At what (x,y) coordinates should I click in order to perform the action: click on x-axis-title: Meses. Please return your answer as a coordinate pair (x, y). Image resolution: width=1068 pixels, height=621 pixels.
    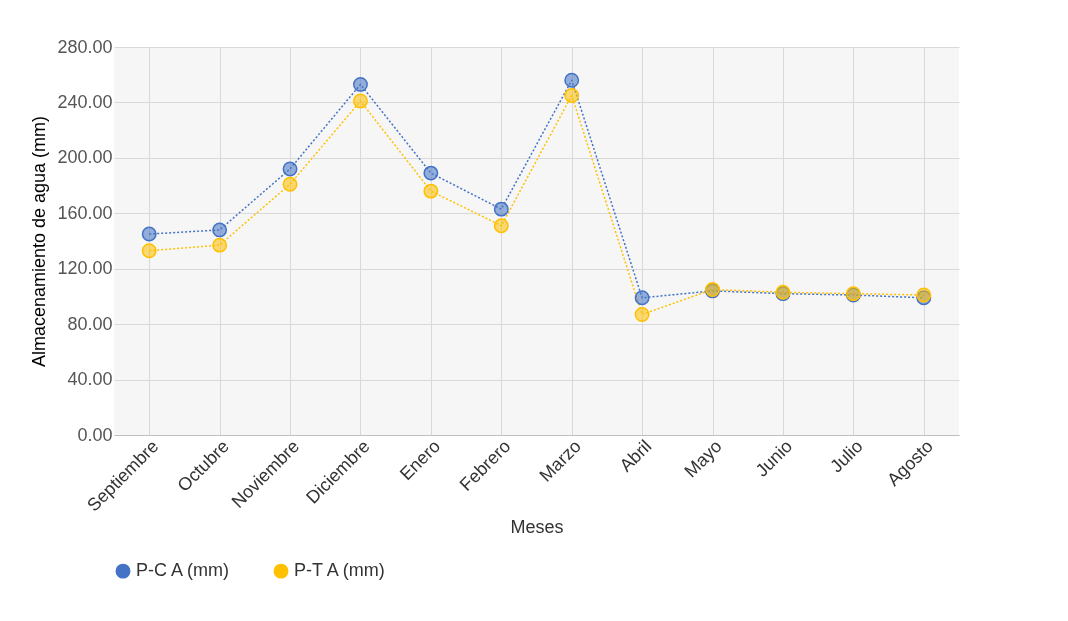
    Looking at the image, I should click on (537, 527).